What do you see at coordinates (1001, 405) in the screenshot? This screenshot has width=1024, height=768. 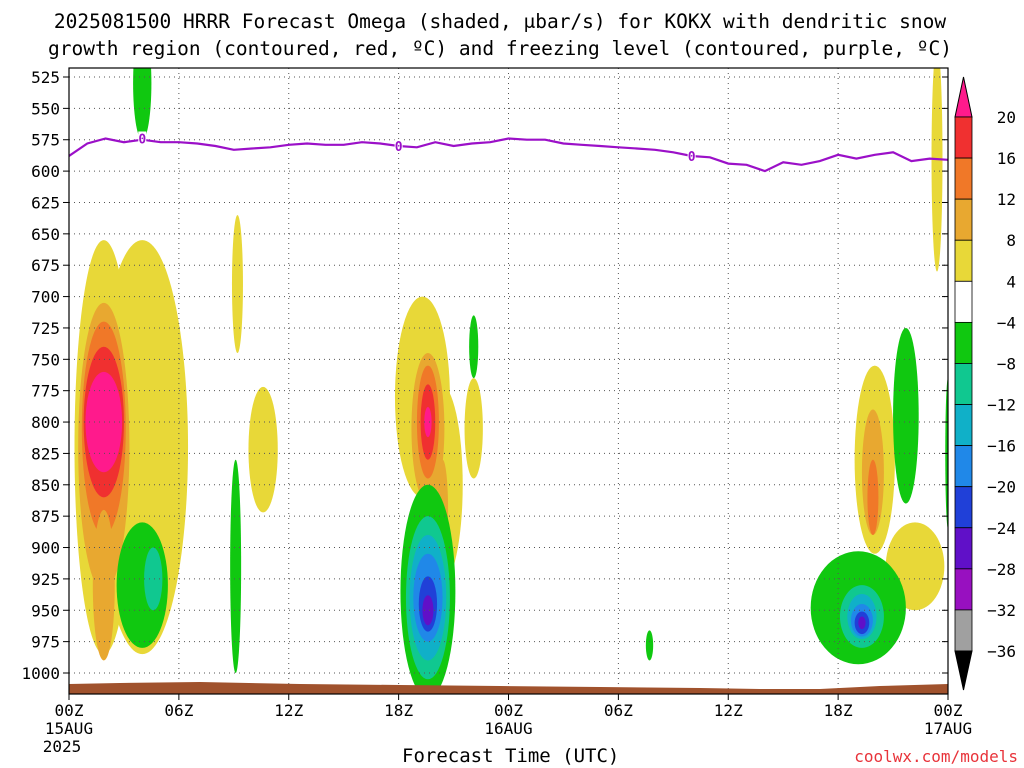 I see `colorbar-tick-label: −12` at bounding box center [1001, 405].